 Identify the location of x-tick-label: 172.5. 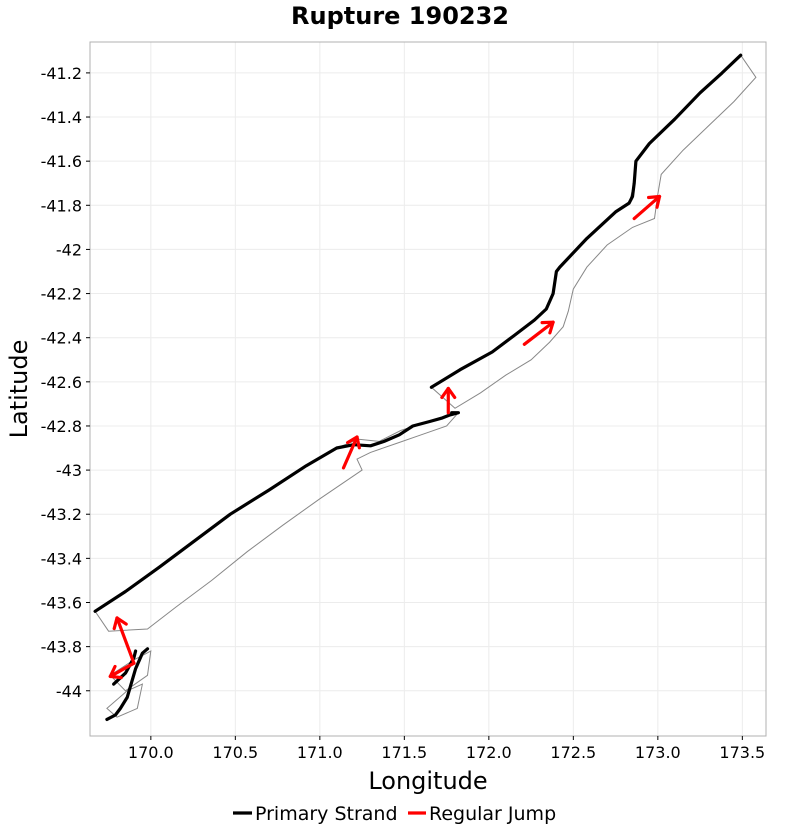
(573, 752).